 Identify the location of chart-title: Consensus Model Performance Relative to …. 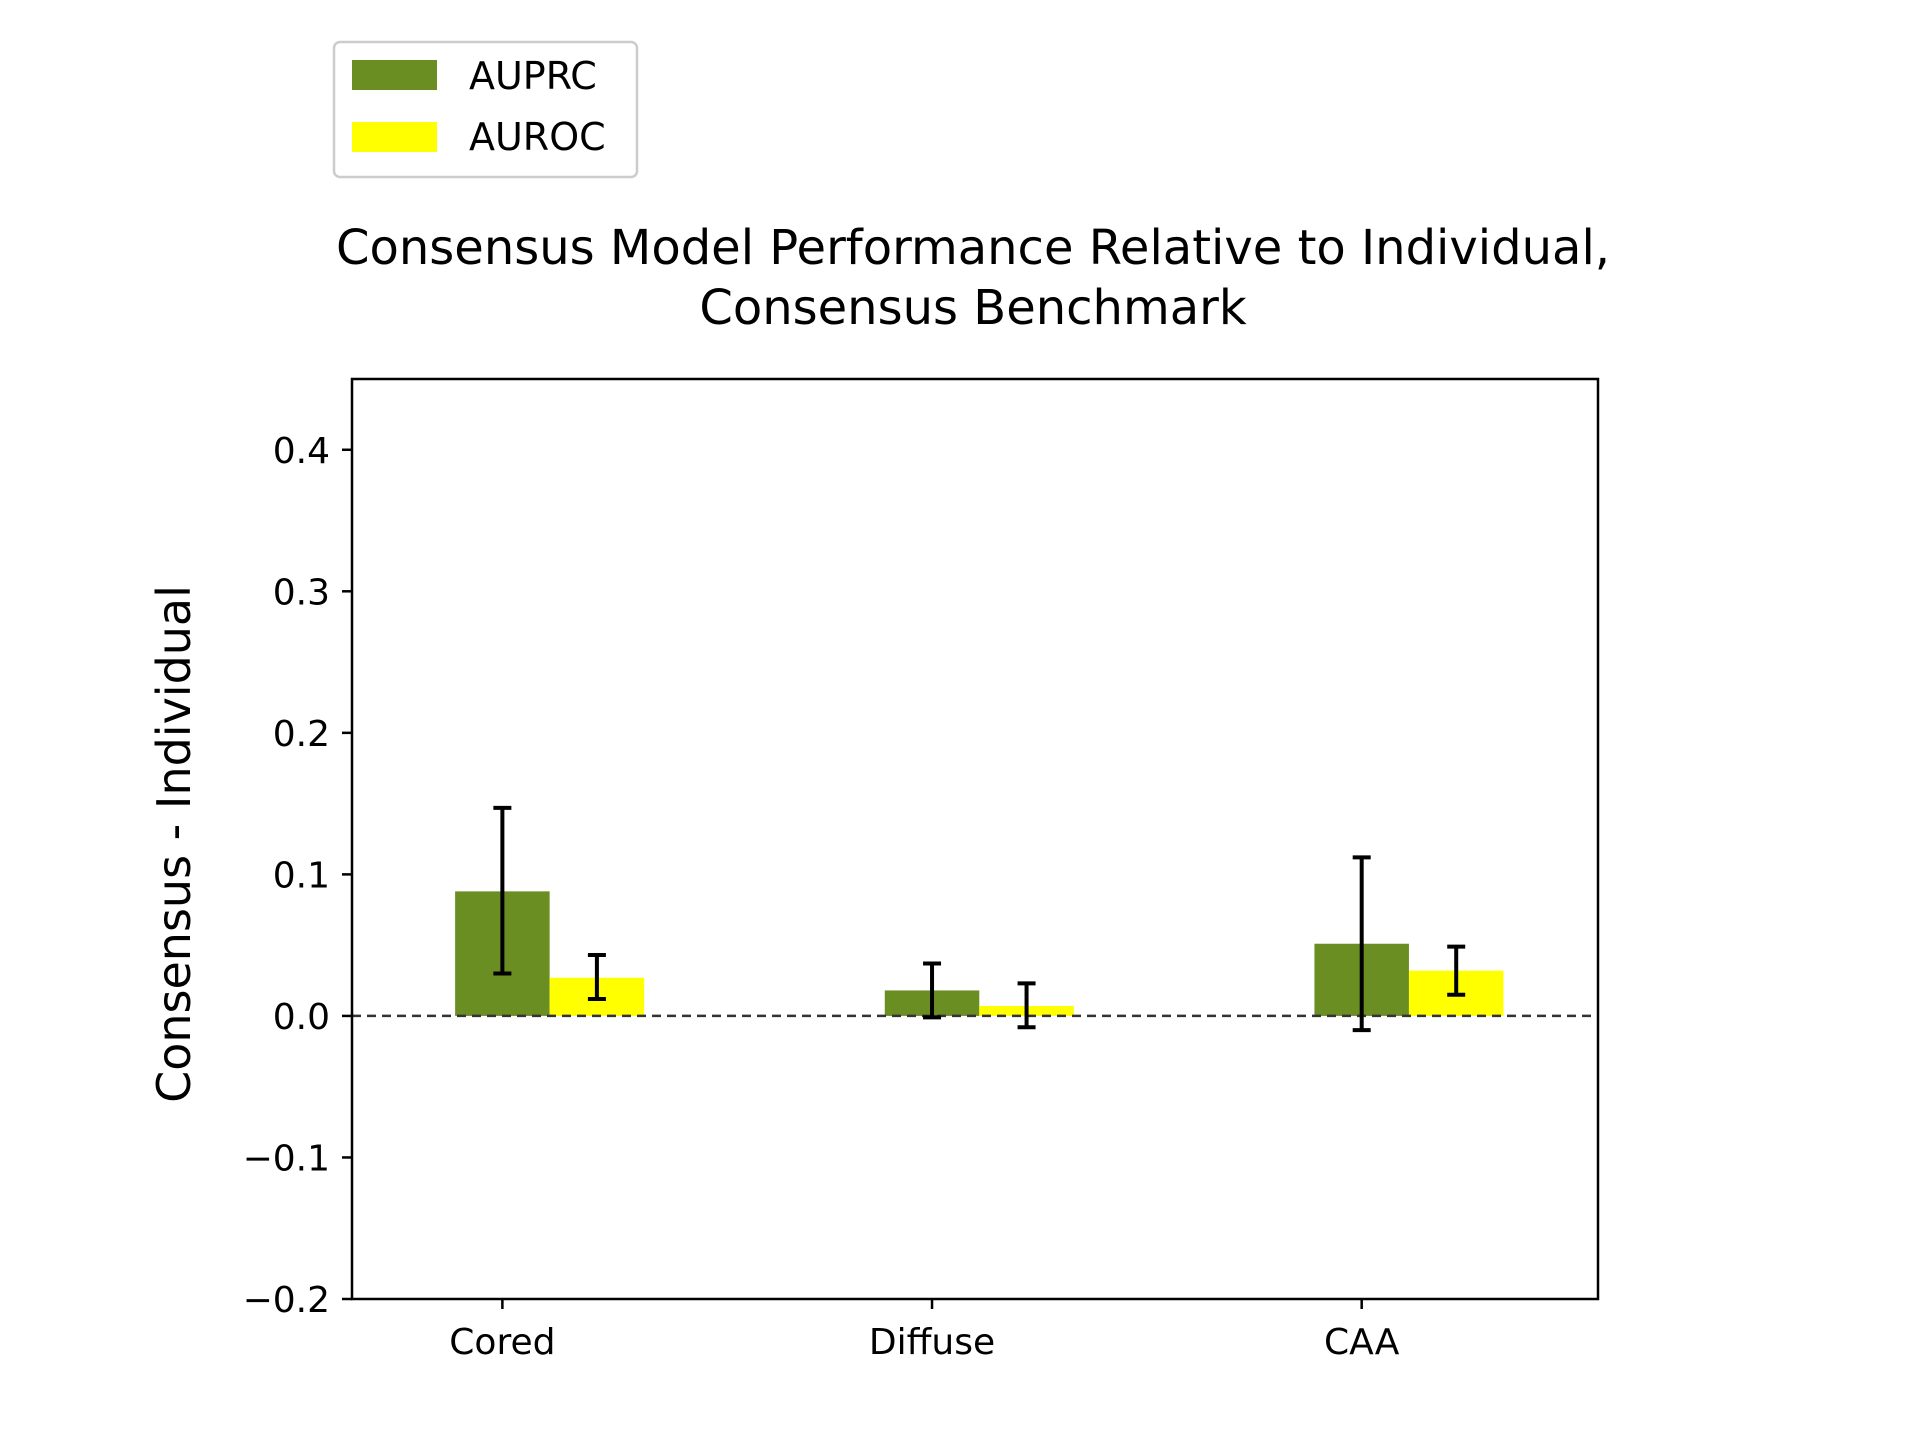
(973, 248).